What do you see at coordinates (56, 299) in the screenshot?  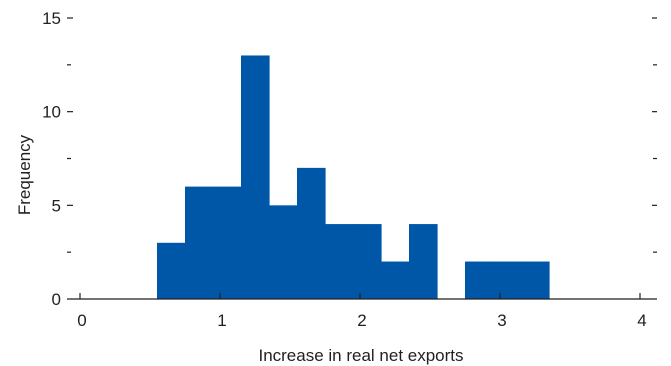 I see `y-tick-label: 0` at bounding box center [56, 299].